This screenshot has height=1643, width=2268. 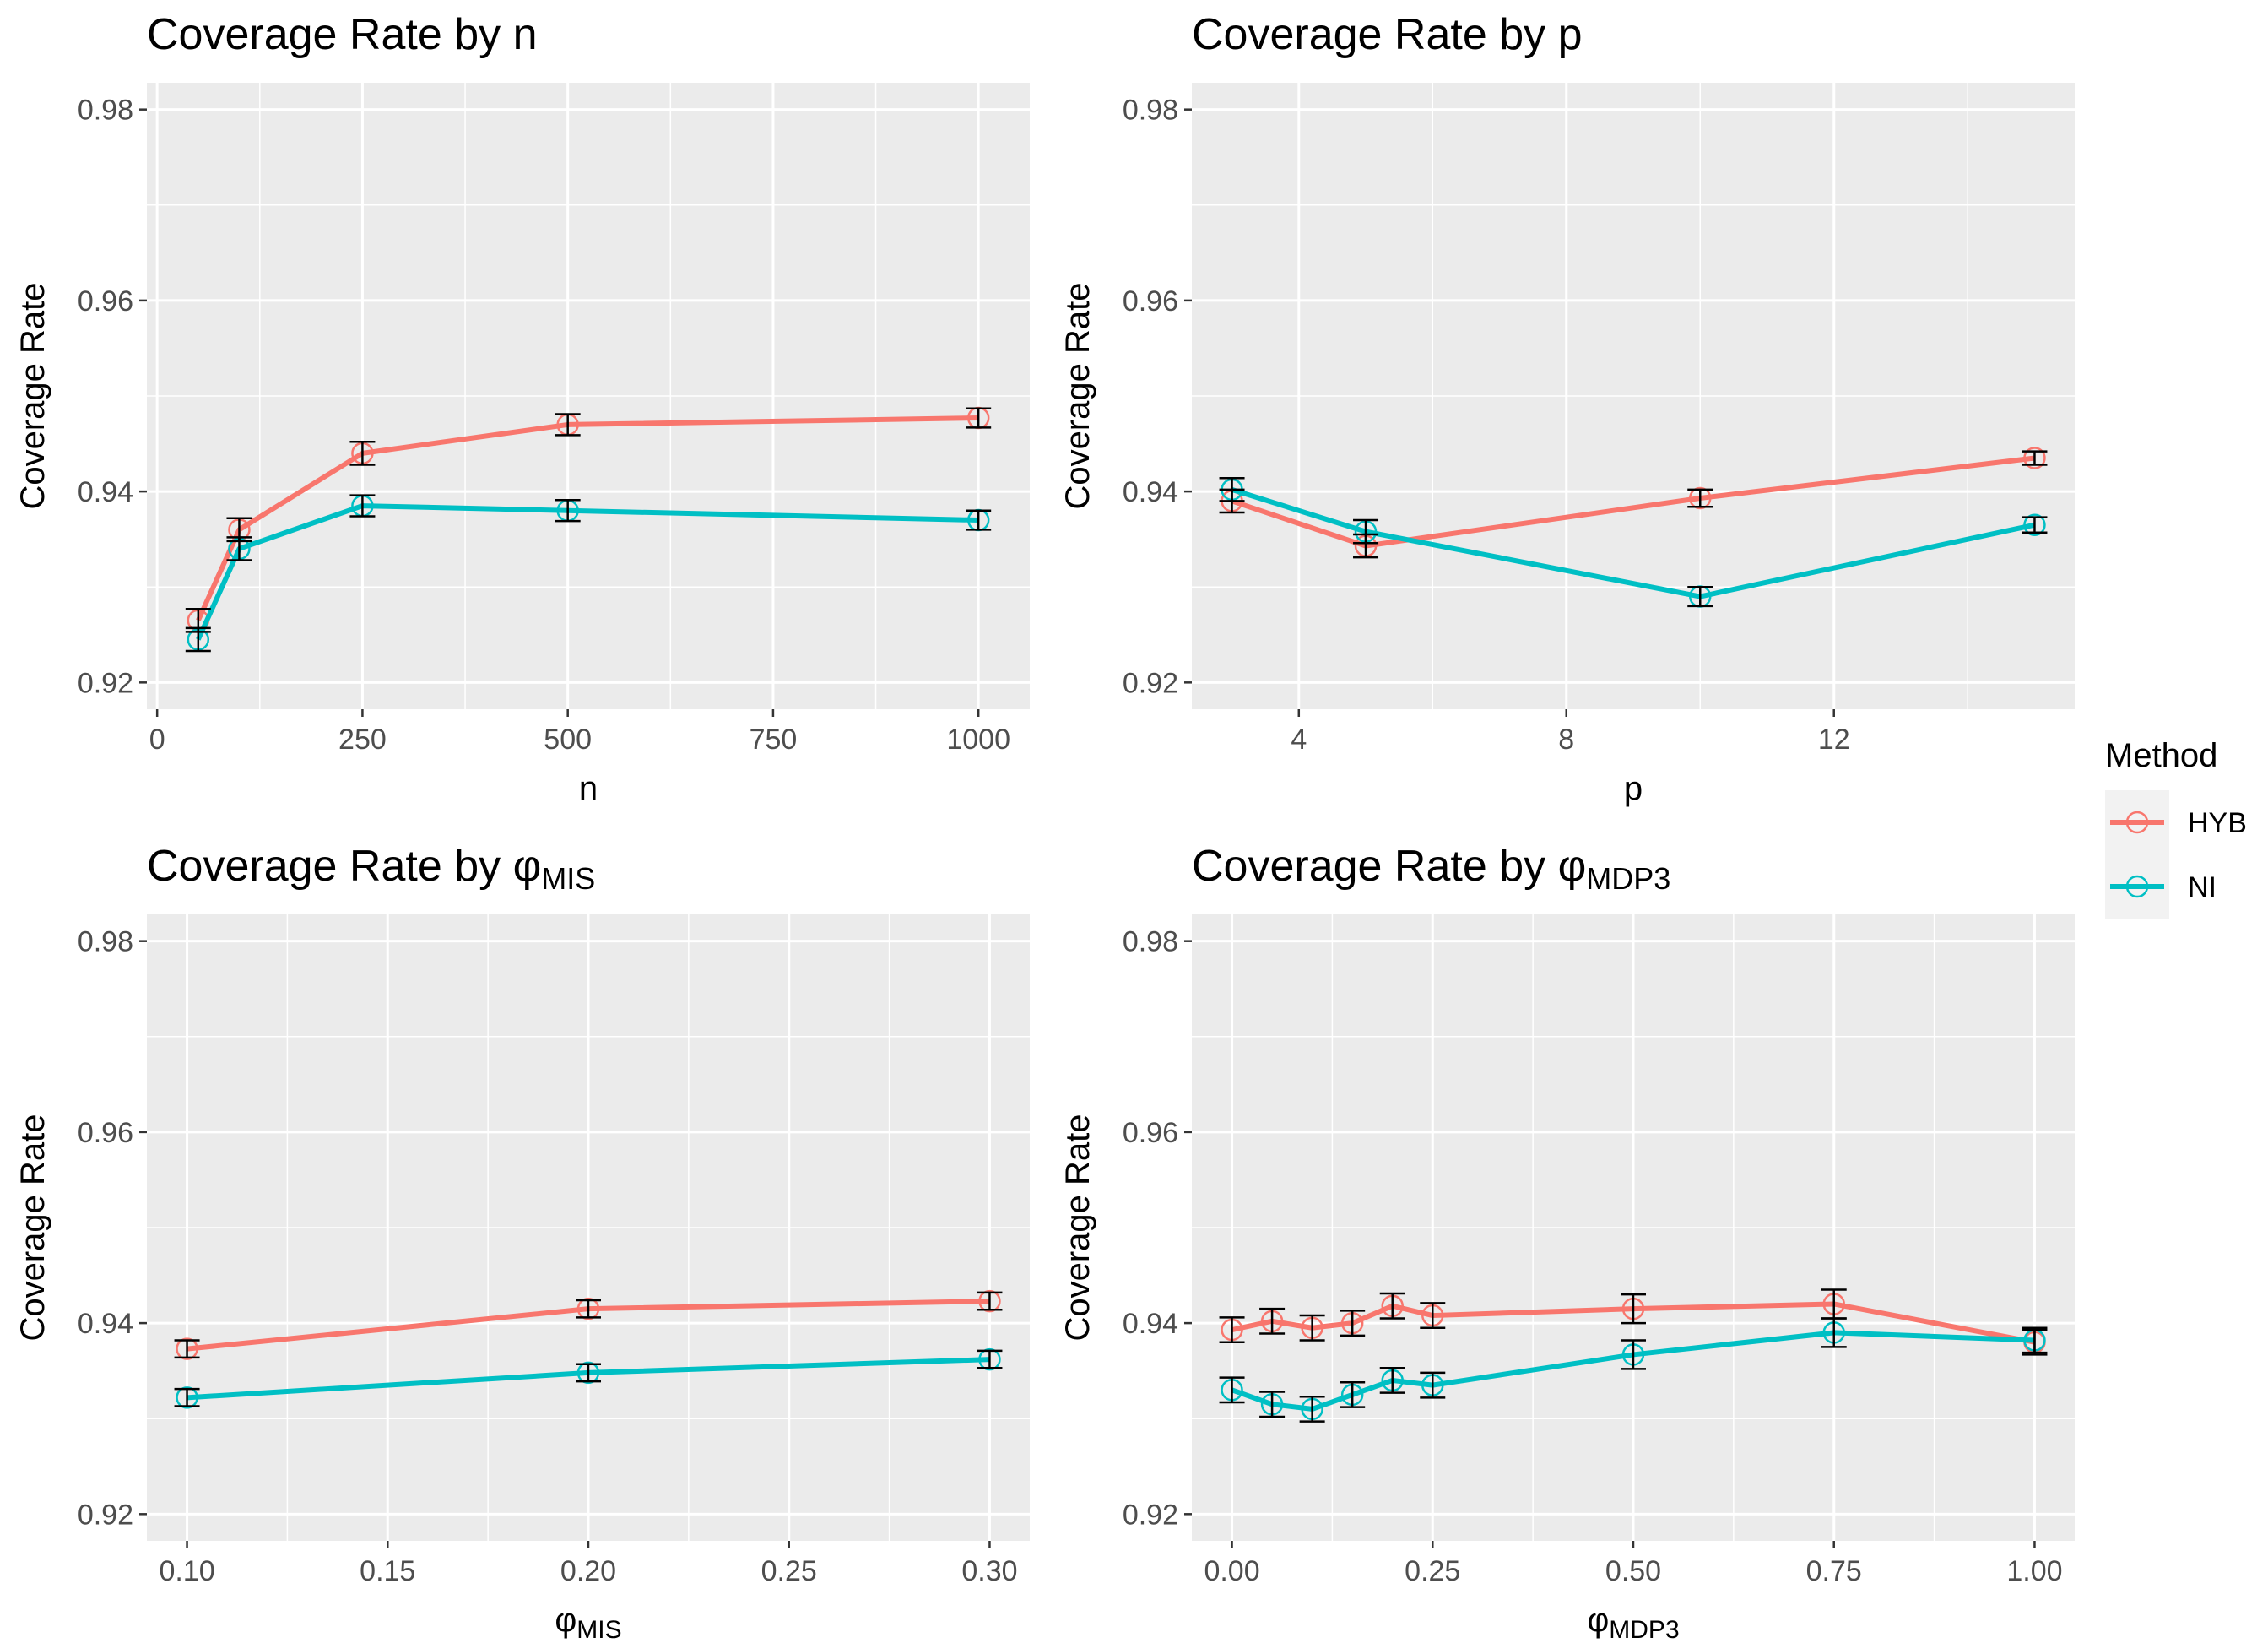 I want to click on chart-title: Coverage Rate by φMDP3, so click(x=1431, y=869).